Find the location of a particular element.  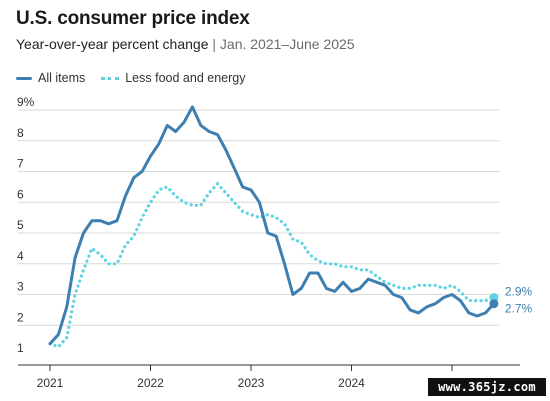

site-watermark: www.365jz.com is located at coordinates (487, 387).